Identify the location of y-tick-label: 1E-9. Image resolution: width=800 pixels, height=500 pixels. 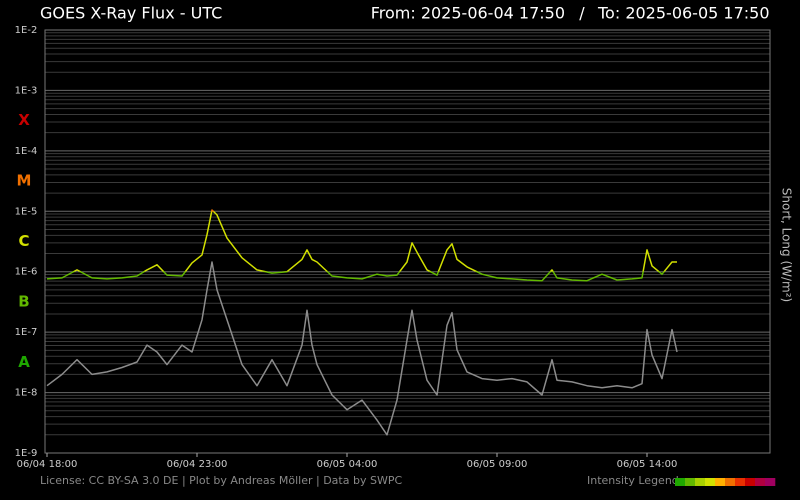
(26, 453).